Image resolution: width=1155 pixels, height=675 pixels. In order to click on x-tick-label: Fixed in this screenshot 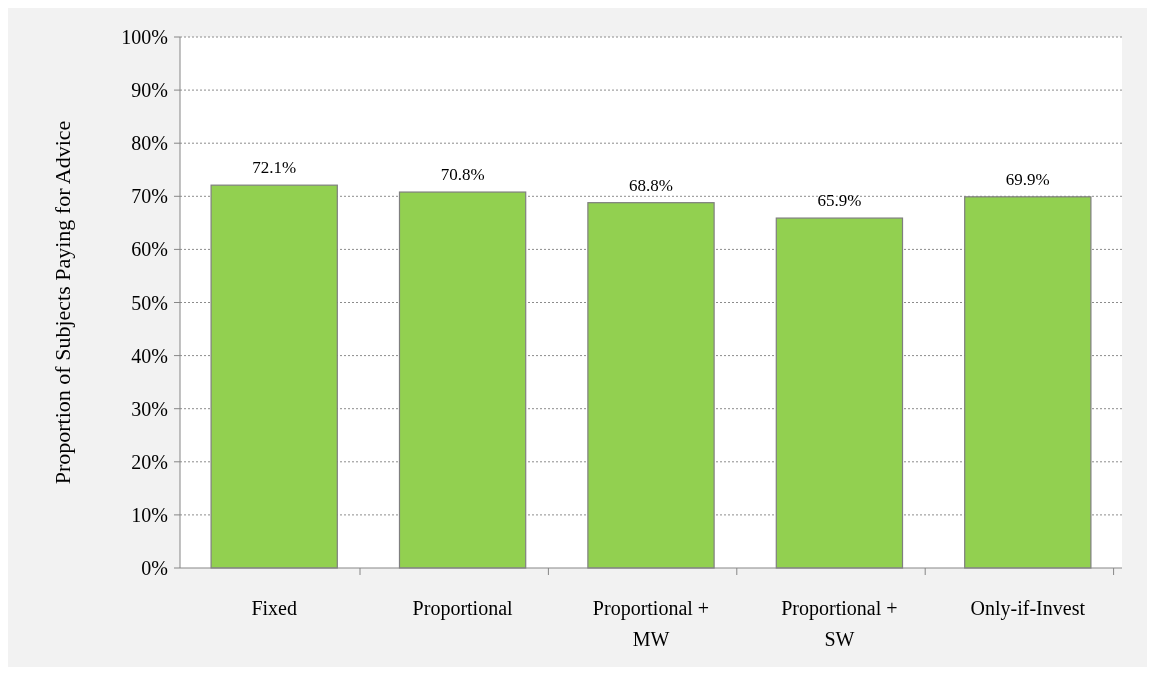, I will do `click(274, 608)`.